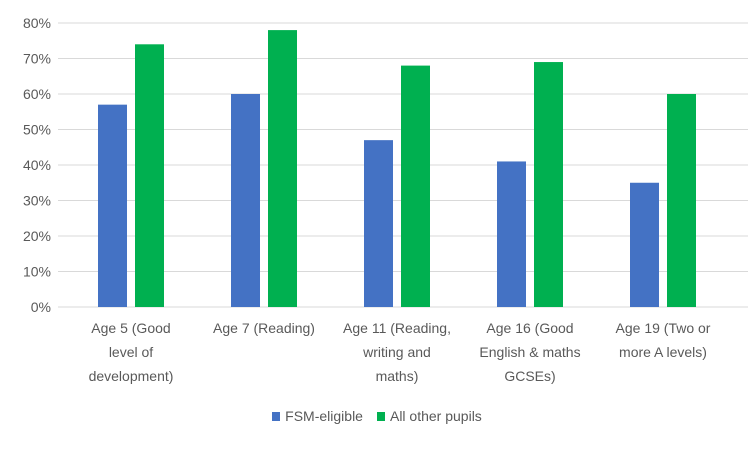 The image size is (754, 449). I want to click on y-tick-label: 80%, so click(37, 23).